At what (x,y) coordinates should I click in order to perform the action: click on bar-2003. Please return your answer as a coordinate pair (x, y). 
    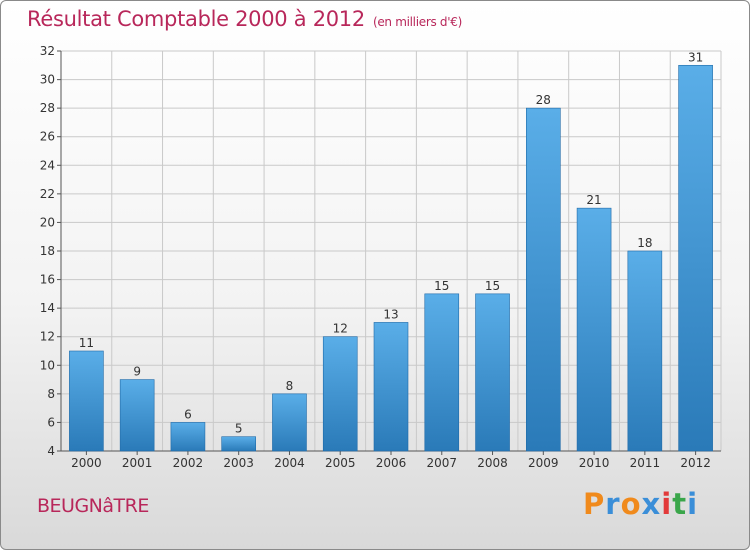
    Looking at the image, I should click on (238, 444).